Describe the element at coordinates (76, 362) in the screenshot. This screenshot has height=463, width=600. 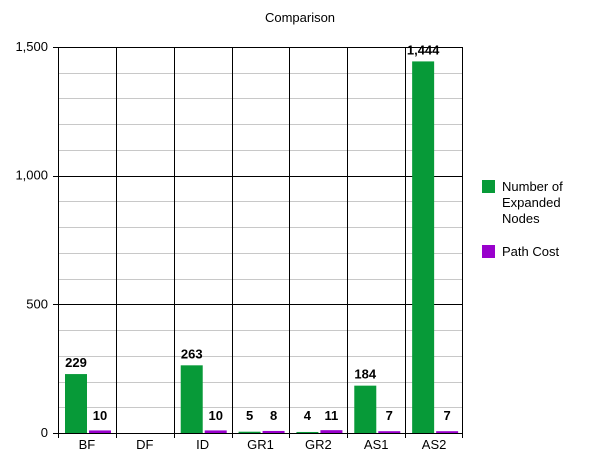
I see `data-label: 229` at that location.